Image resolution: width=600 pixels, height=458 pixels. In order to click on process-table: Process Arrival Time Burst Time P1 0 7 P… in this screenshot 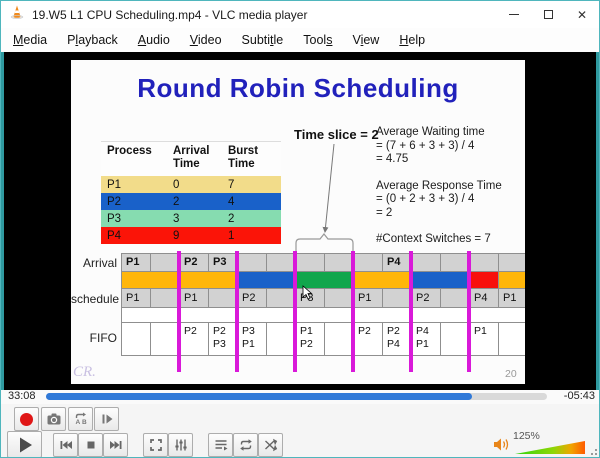, I will do `click(191, 192)`.